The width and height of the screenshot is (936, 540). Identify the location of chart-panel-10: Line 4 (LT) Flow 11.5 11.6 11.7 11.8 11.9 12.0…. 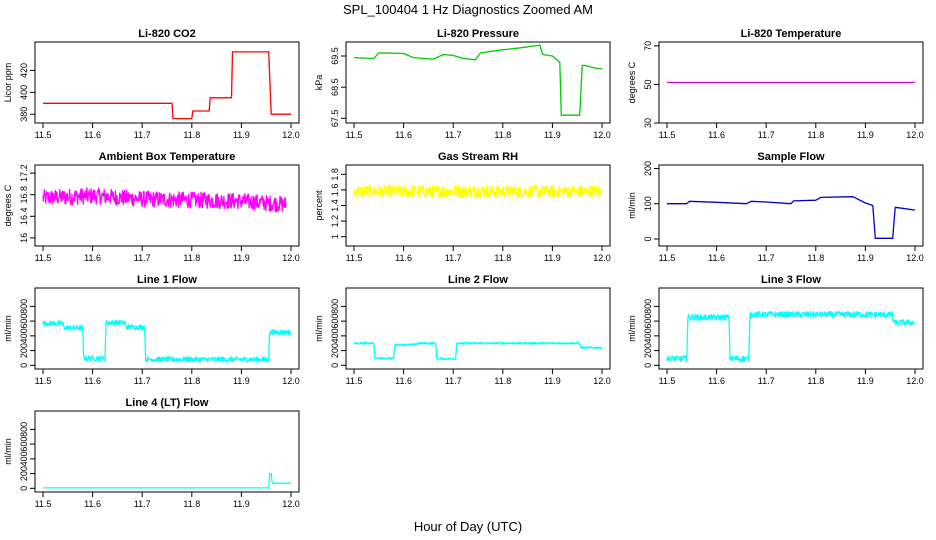
(151, 453).